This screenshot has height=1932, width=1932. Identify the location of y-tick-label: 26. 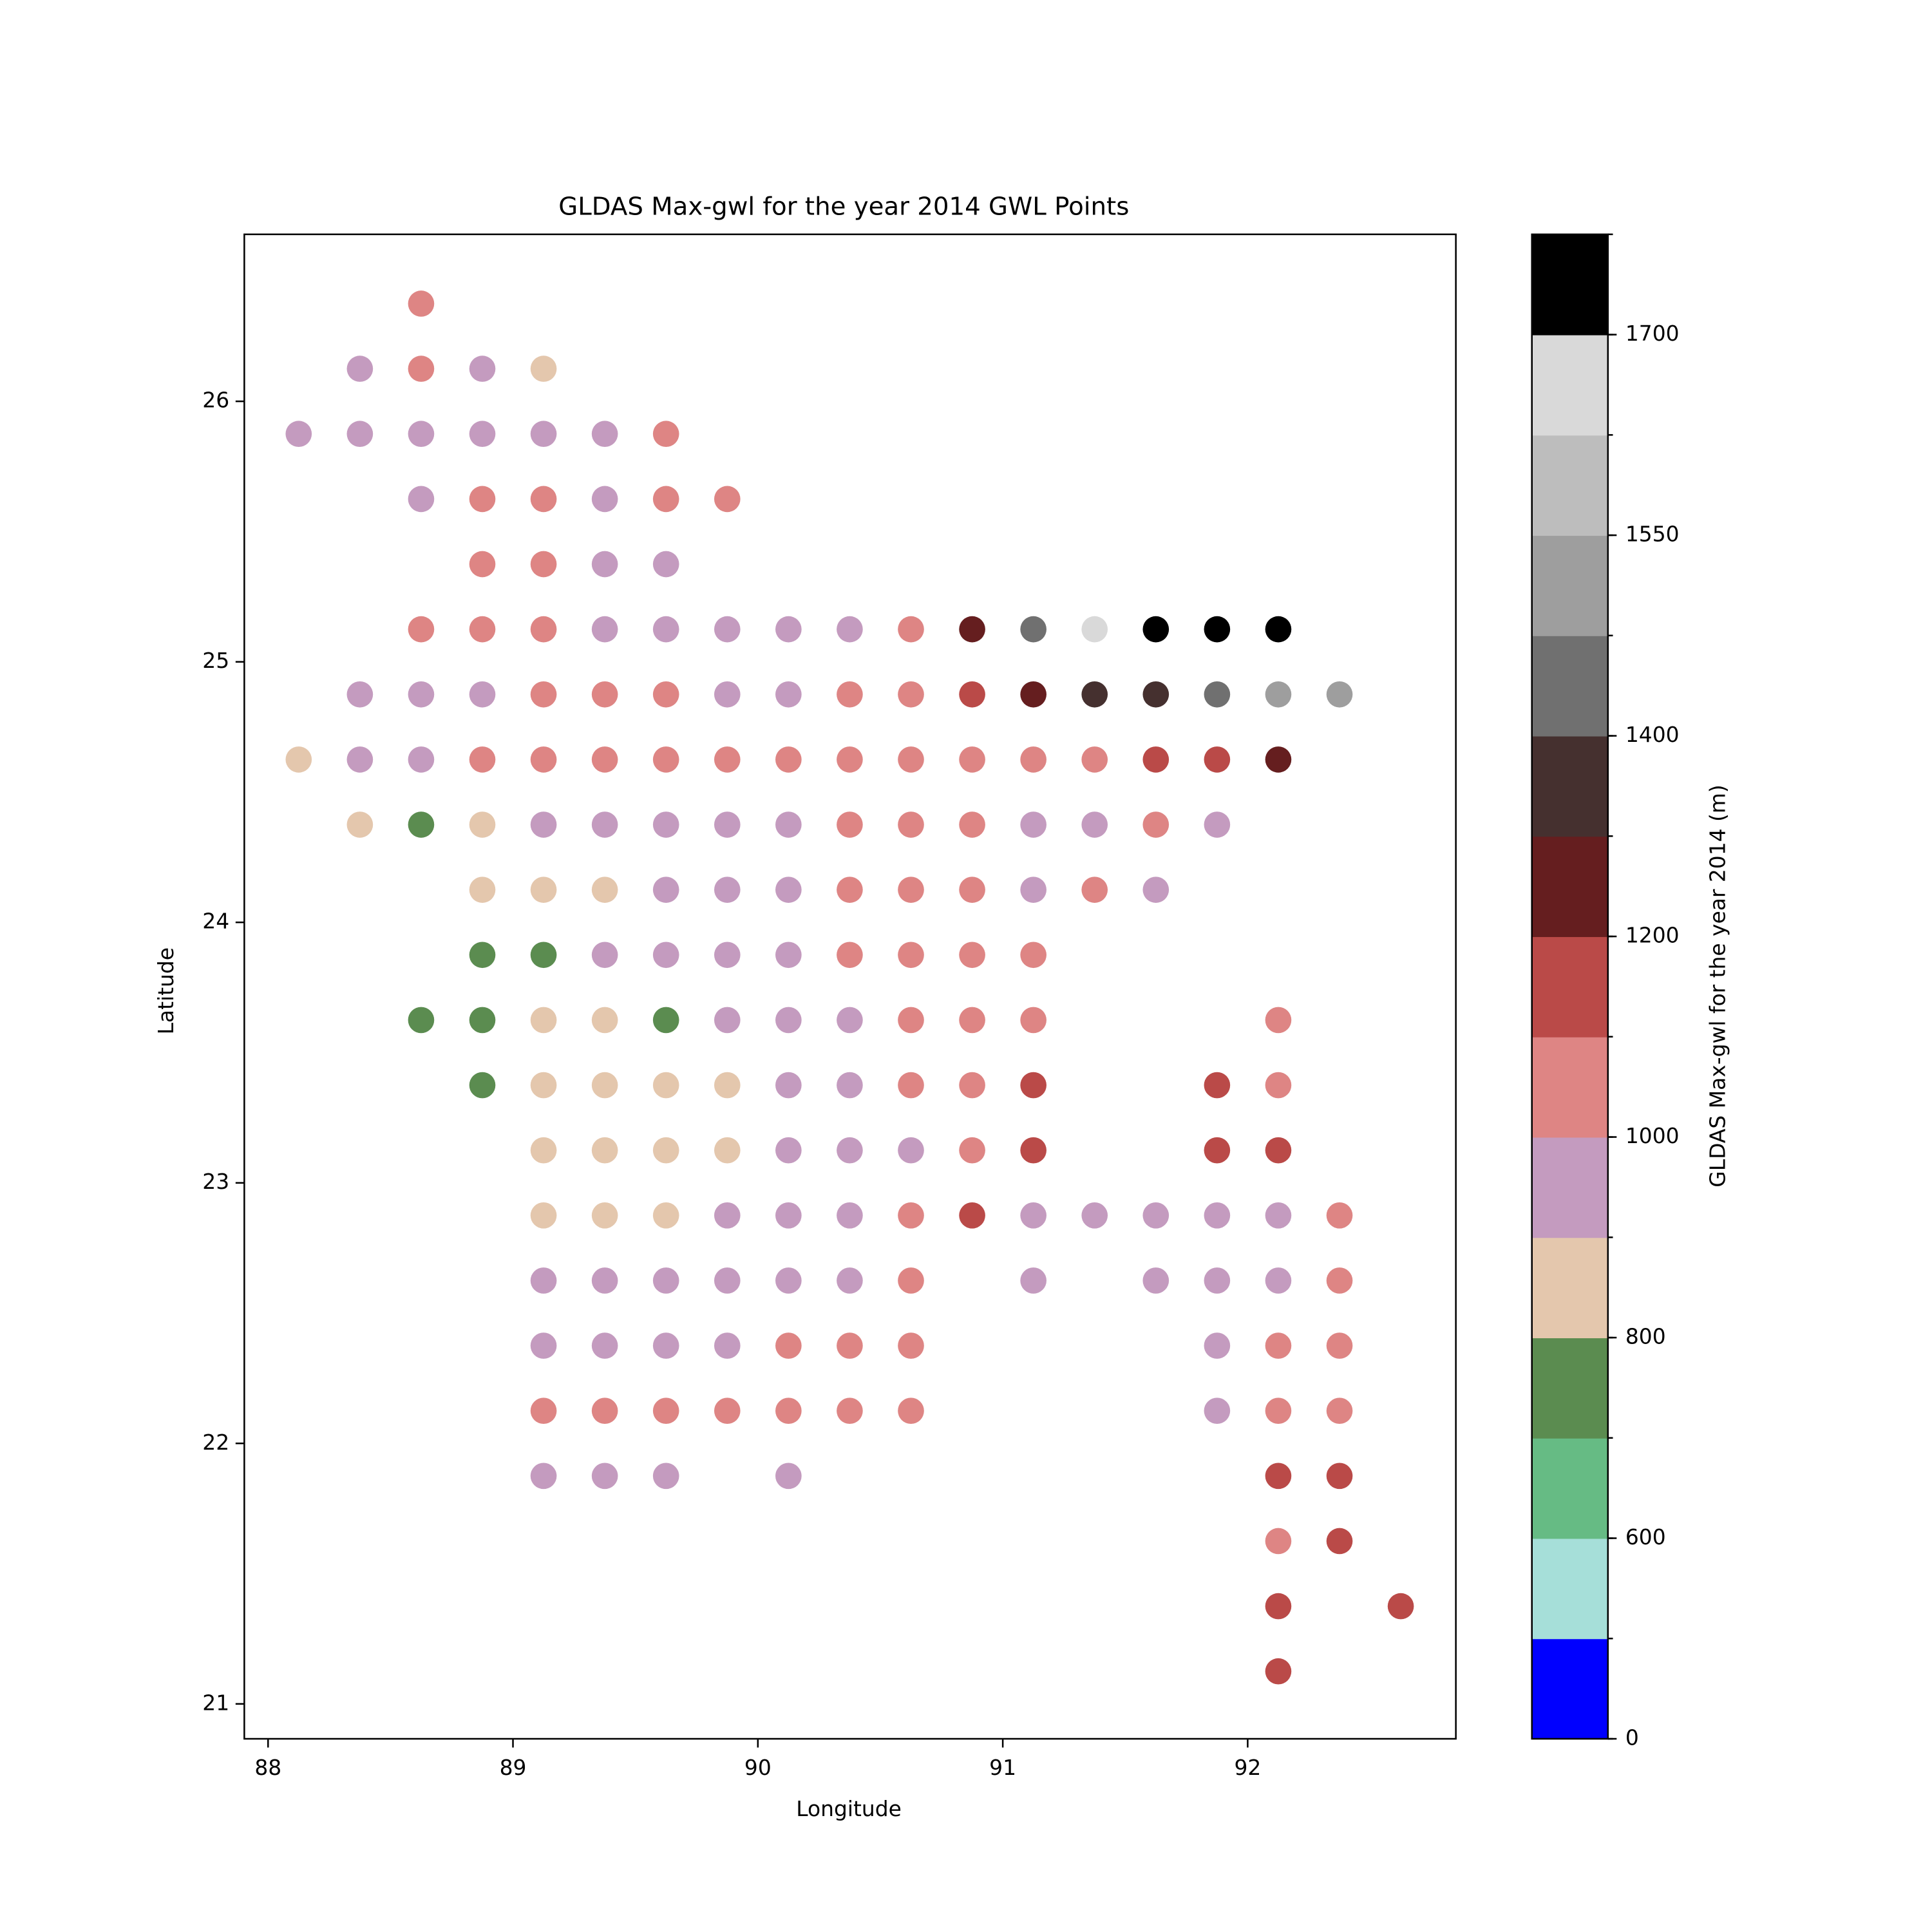
(215, 400).